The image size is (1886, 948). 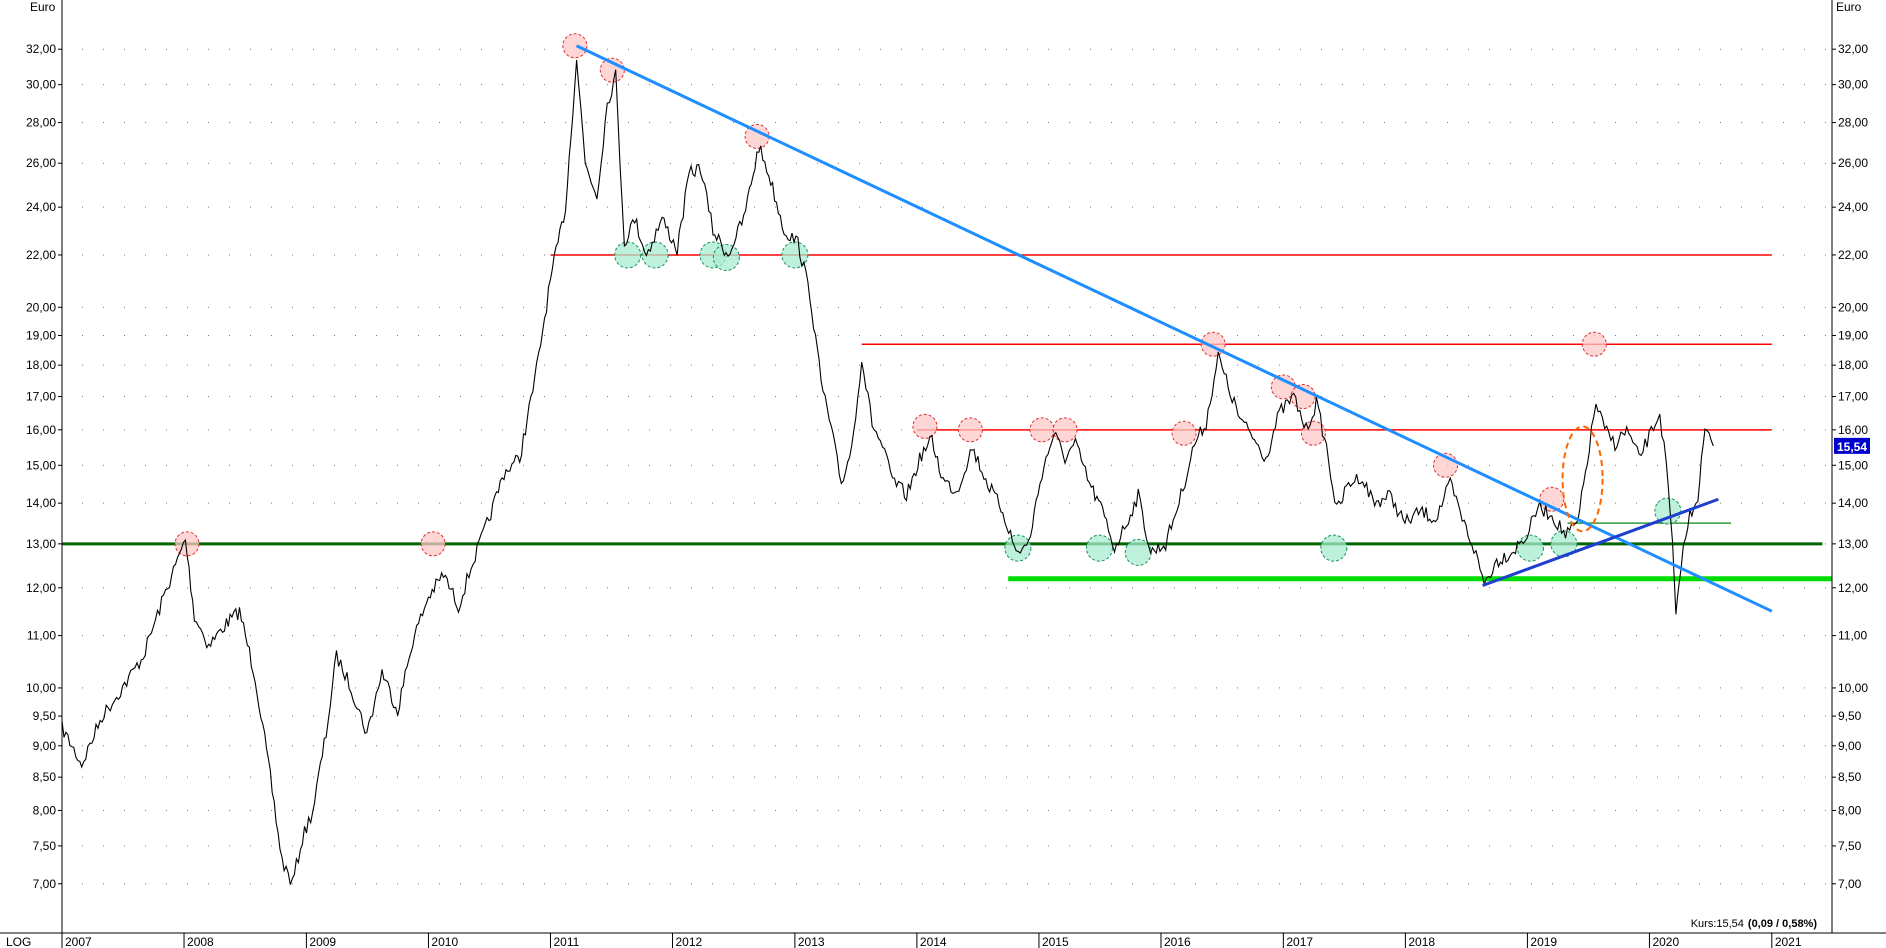 I want to click on last-price-box, so click(x=1852, y=445).